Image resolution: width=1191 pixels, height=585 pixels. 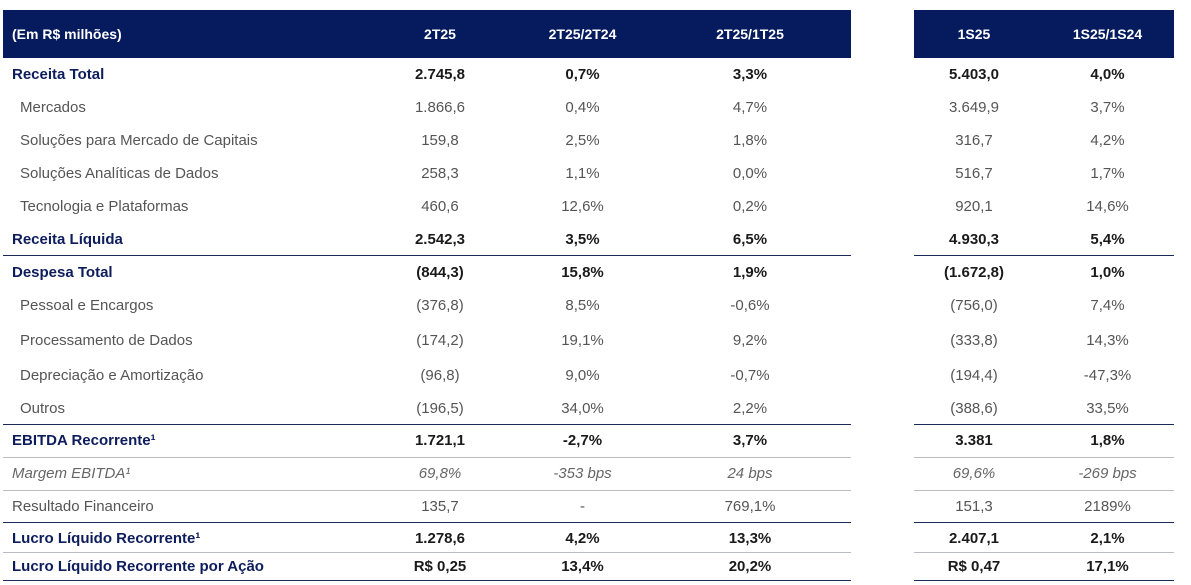 What do you see at coordinates (582, 340) in the screenshot?
I see `row-value: 19,1%` at bounding box center [582, 340].